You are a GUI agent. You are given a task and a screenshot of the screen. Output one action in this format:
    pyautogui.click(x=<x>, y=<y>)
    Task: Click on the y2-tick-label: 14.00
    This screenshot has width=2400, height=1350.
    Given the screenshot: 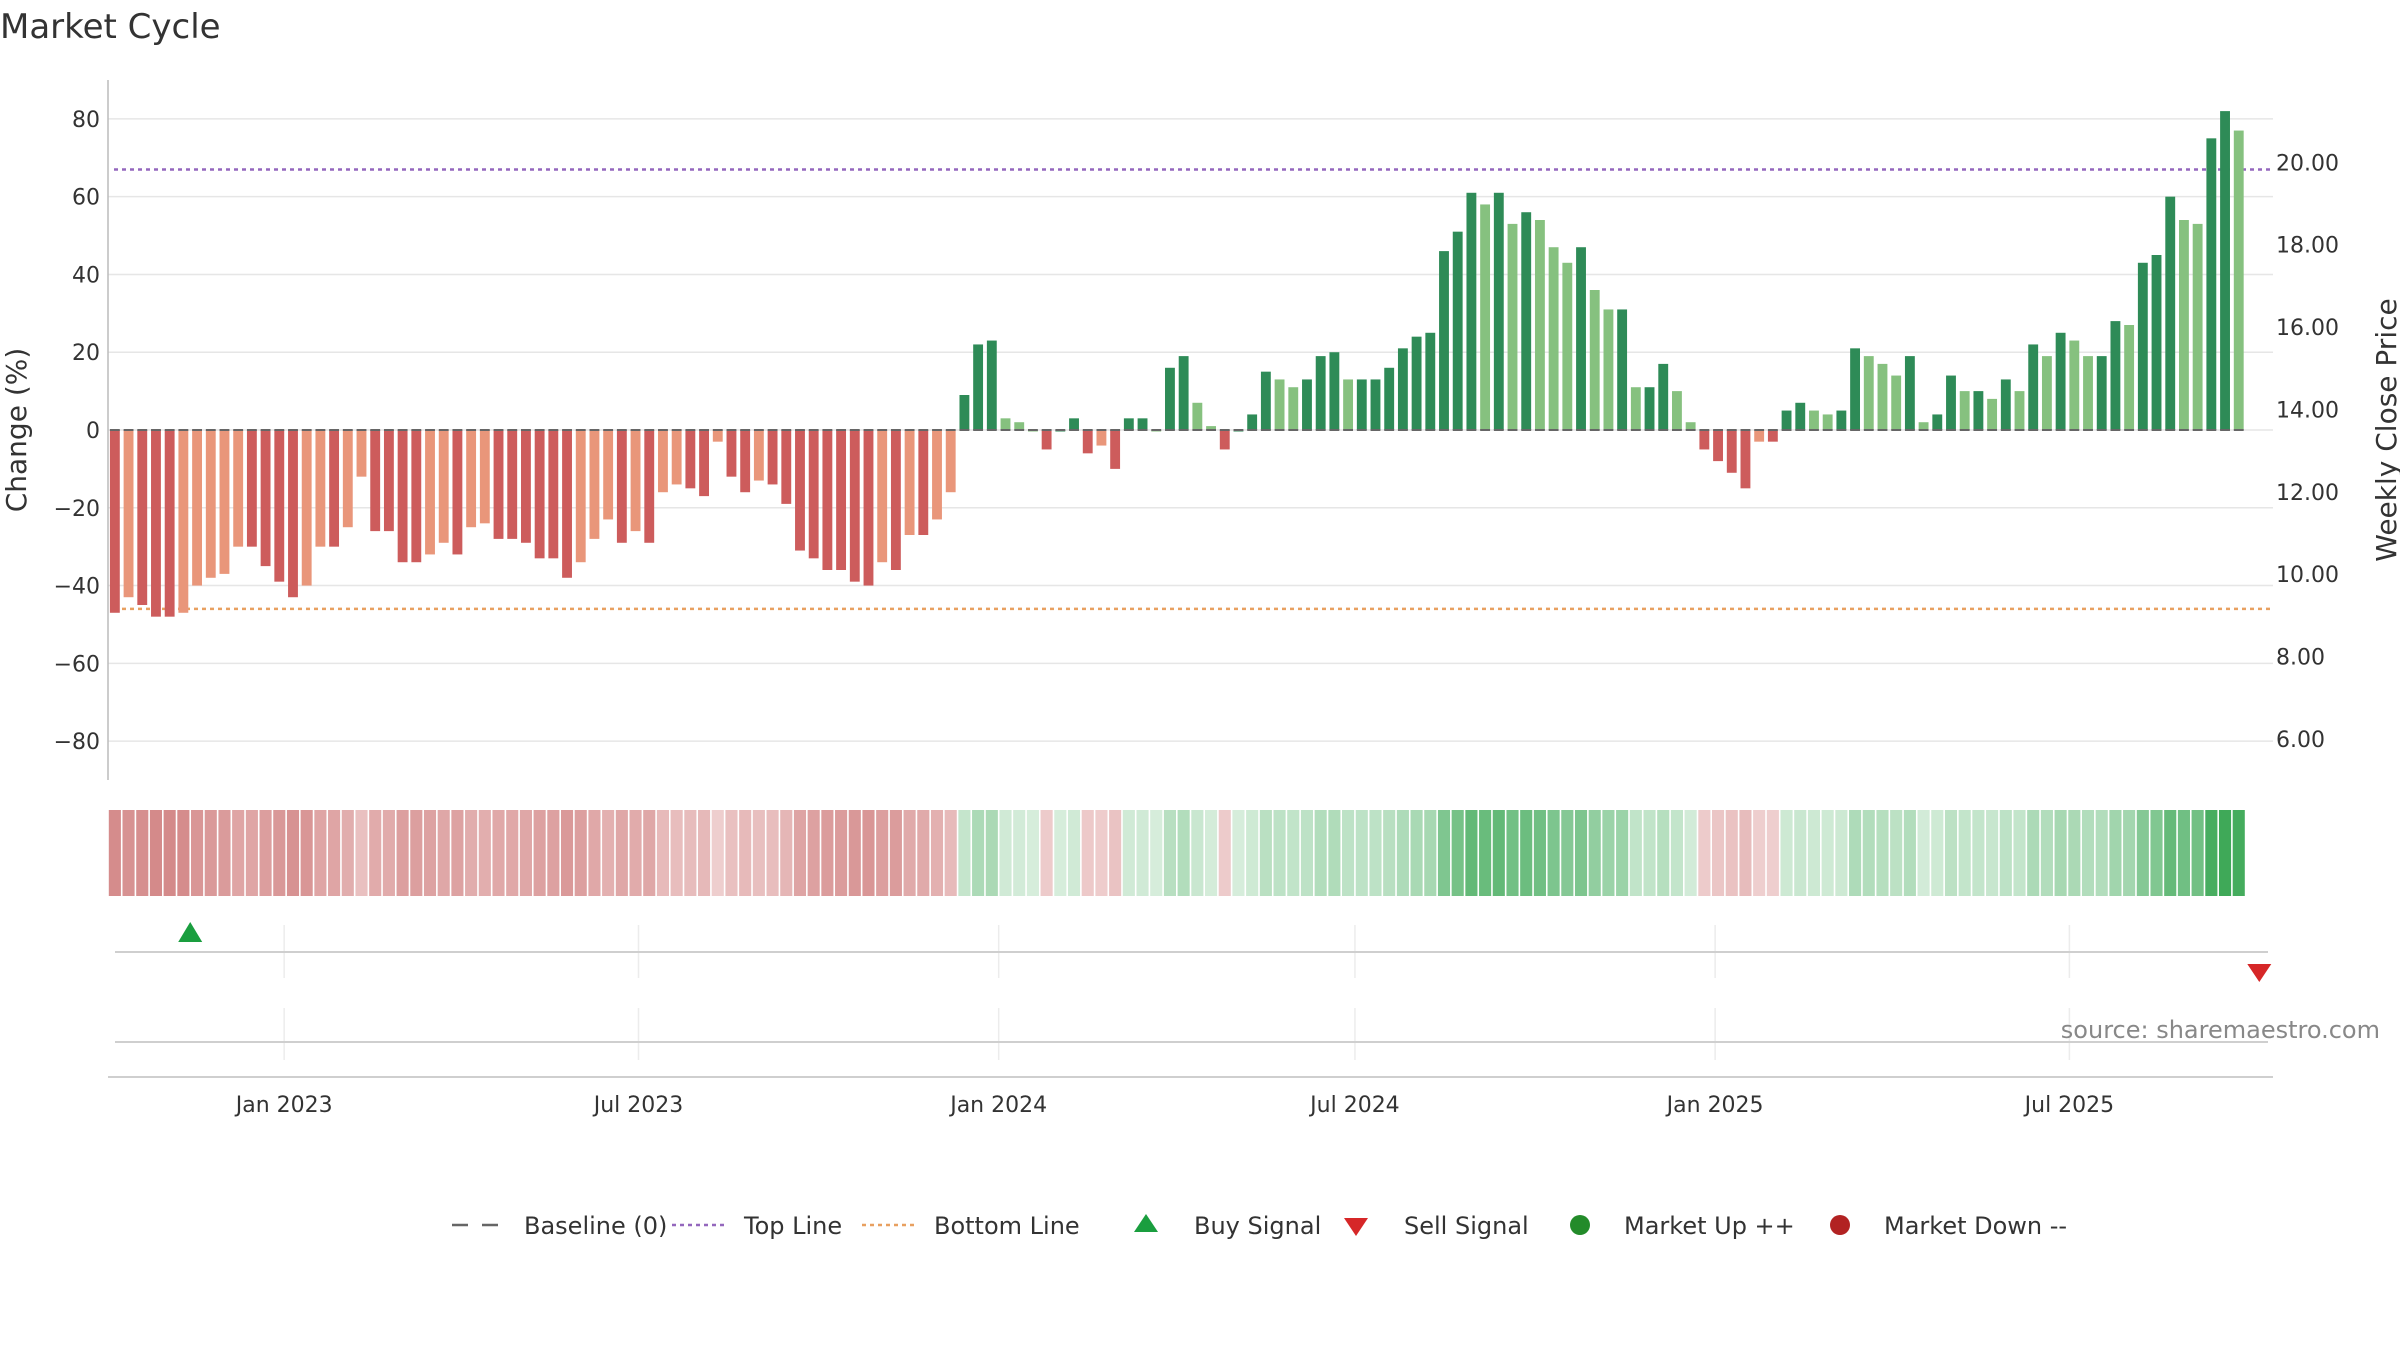 What is the action you would take?
    pyautogui.click(x=2307, y=410)
    